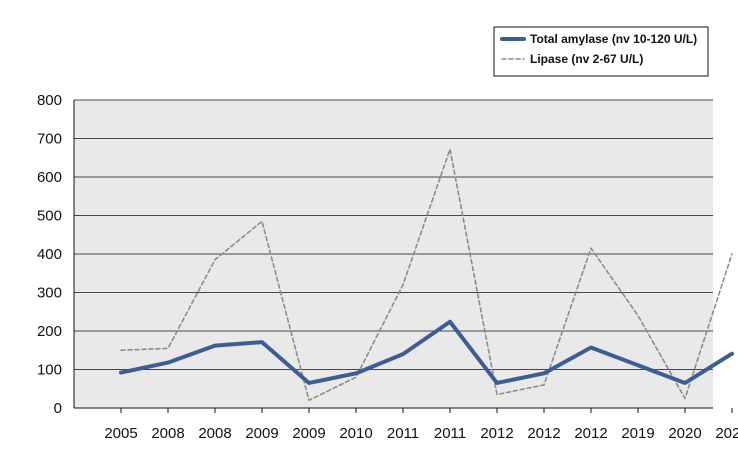  I want to click on legend-label-total-amylase: Total amylase (nv 10-120 U/L), so click(613, 39).